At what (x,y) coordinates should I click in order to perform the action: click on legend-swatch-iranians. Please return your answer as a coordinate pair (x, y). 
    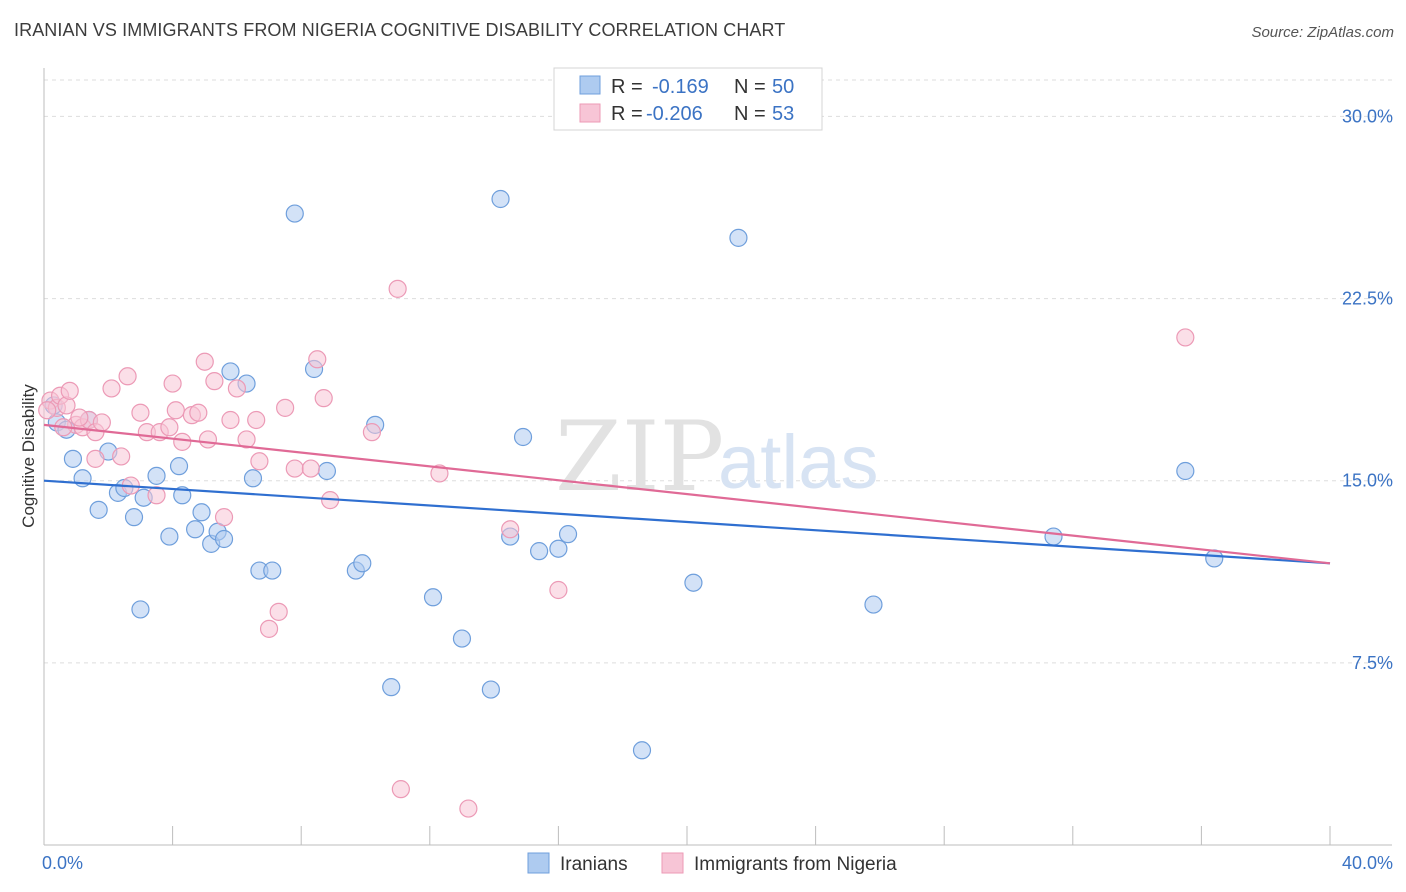
    Looking at the image, I should click on (590, 85).